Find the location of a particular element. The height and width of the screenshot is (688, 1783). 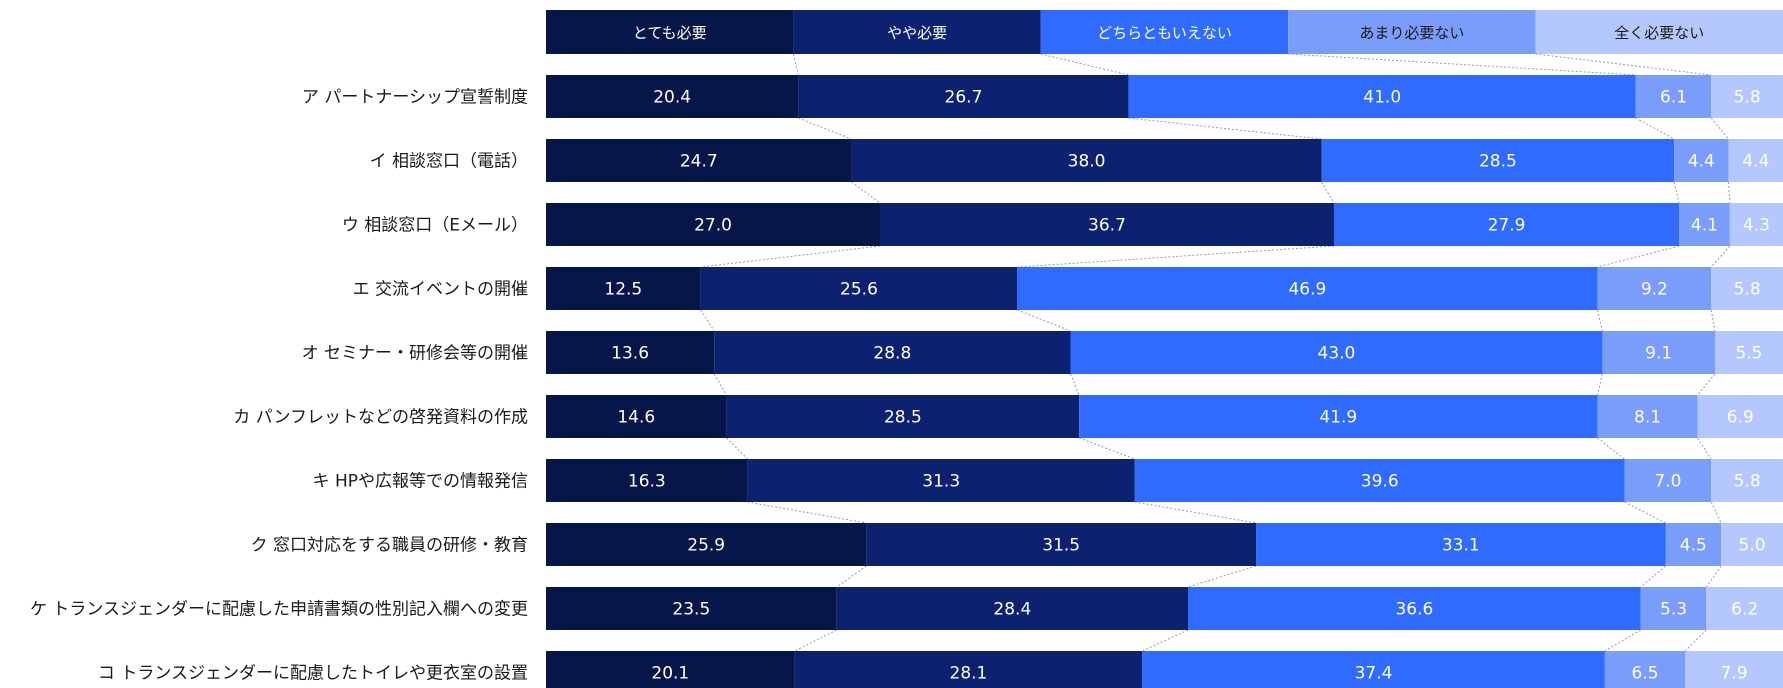

data-label: 6.1 is located at coordinates (1673, 98).